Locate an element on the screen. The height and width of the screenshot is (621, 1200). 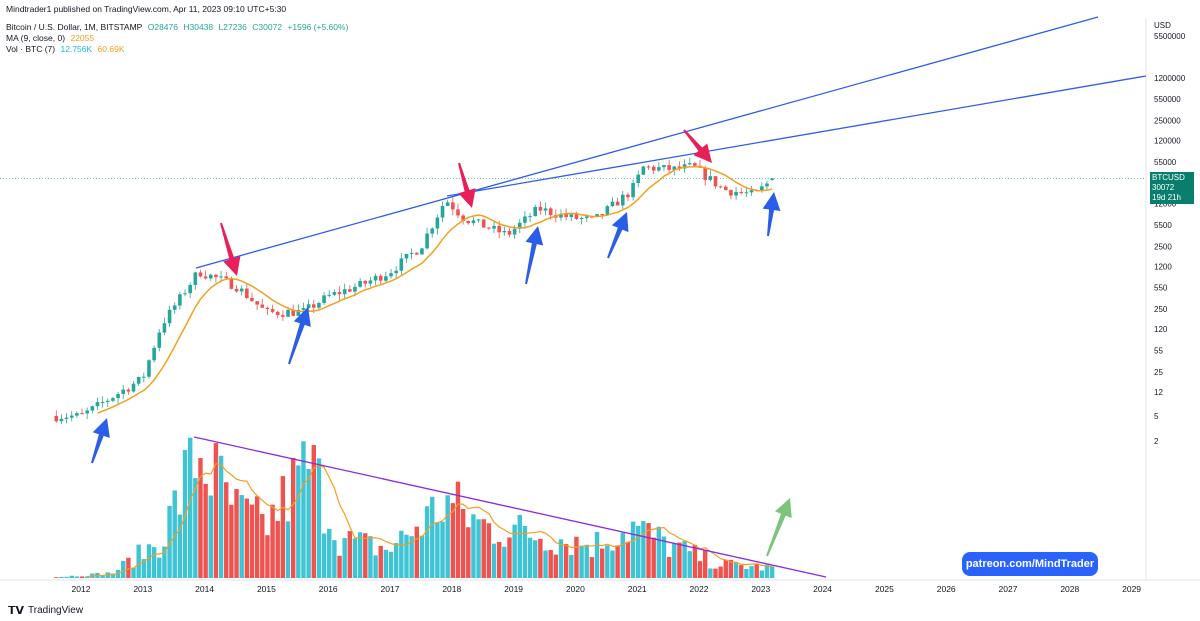
ohlc-open: O28476 is located at coordinates (162, 27).